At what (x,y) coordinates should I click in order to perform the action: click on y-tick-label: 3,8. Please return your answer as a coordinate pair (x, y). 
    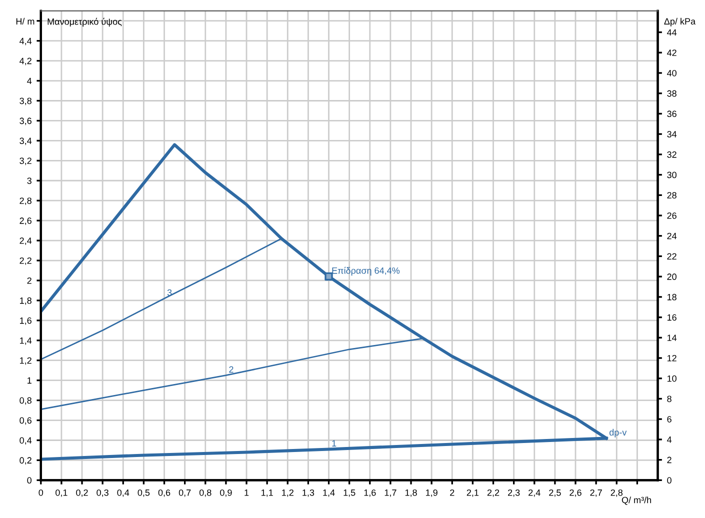
    Looking at the image, I should click on (26, 102).